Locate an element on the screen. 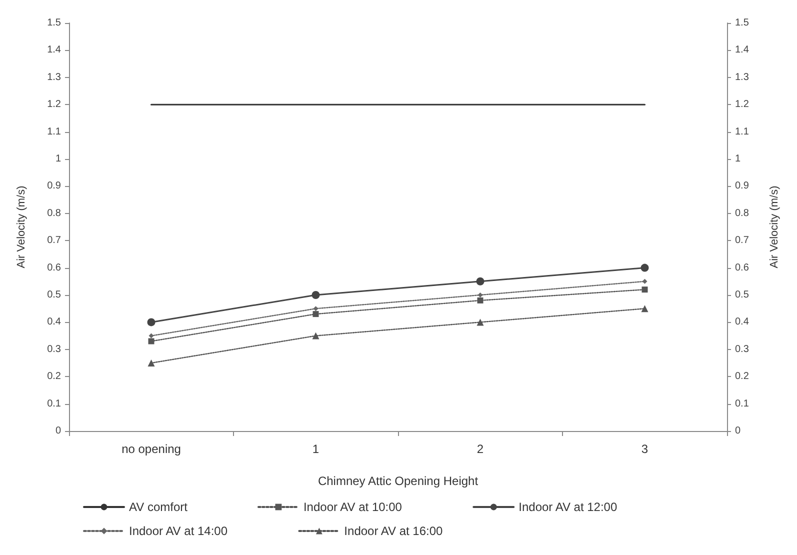 The width and height of the screenshot is (797, 555). y2-tick-label: 1.3 is located at coordinates (742, 77).